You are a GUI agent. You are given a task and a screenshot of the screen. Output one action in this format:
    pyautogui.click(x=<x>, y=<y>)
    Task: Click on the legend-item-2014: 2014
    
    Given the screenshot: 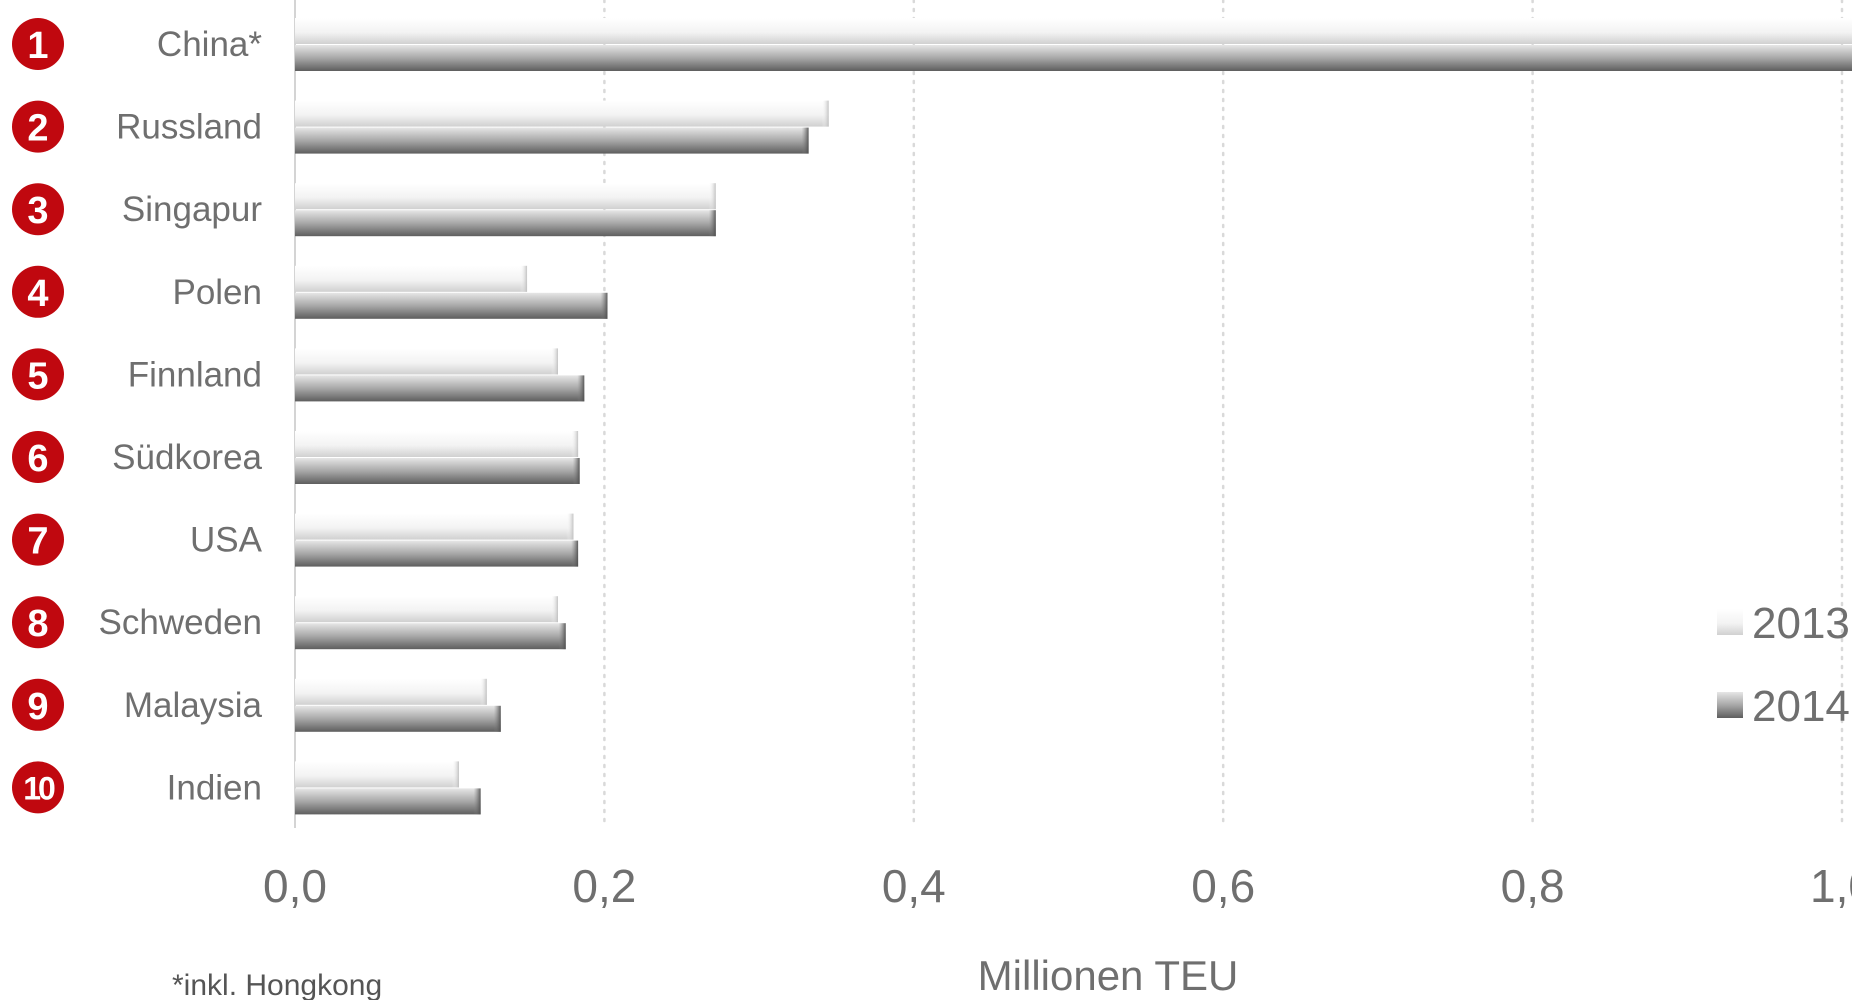 What is the action you would take?
    pyautogui.click(x=1783, y=706)
    